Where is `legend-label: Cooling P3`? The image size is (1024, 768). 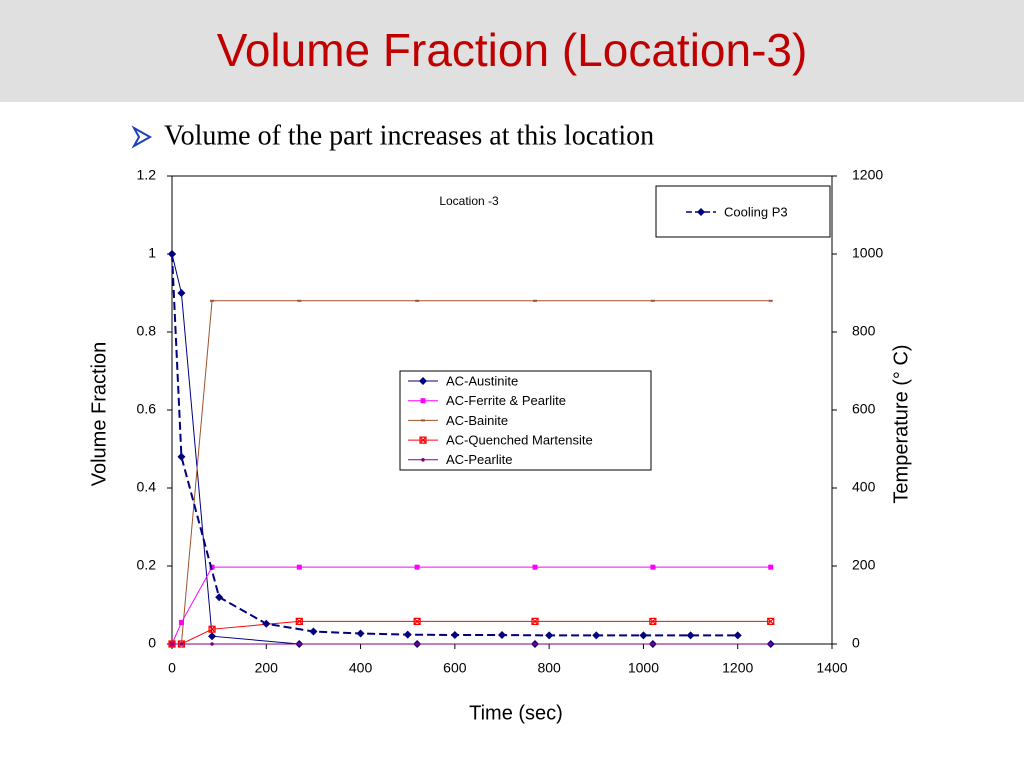
legend-label: Cooling P3 is located at coordinates (756, 211).